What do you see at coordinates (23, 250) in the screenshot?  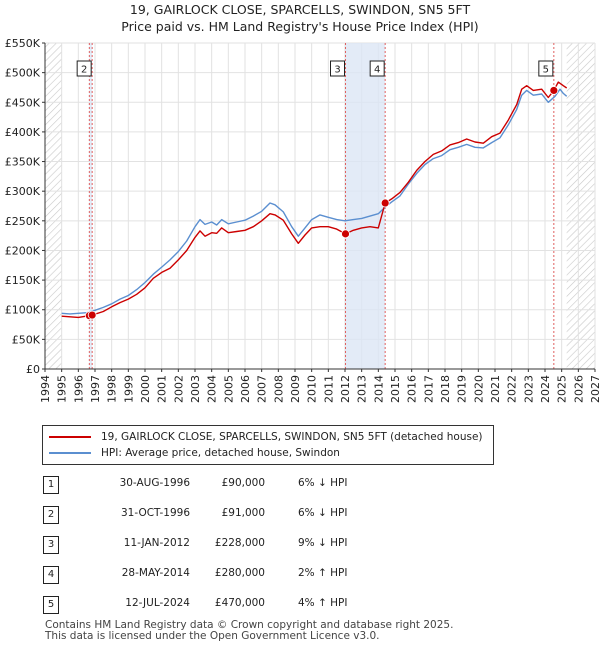 I see `y-tick-label: £200K` at bounding box center [23, 250].